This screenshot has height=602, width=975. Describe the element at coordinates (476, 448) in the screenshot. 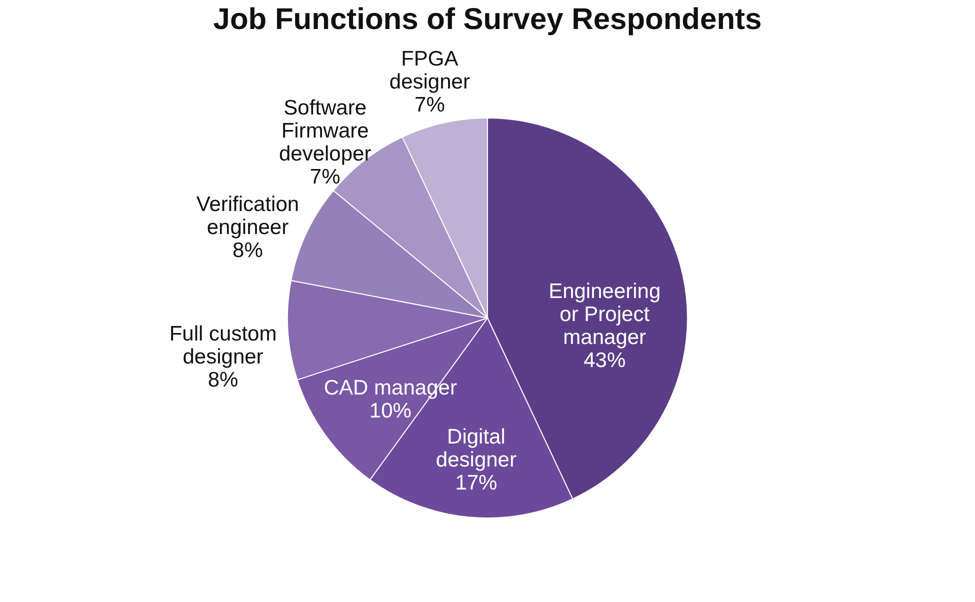

I see `slice-label: Digital designer` at that location.